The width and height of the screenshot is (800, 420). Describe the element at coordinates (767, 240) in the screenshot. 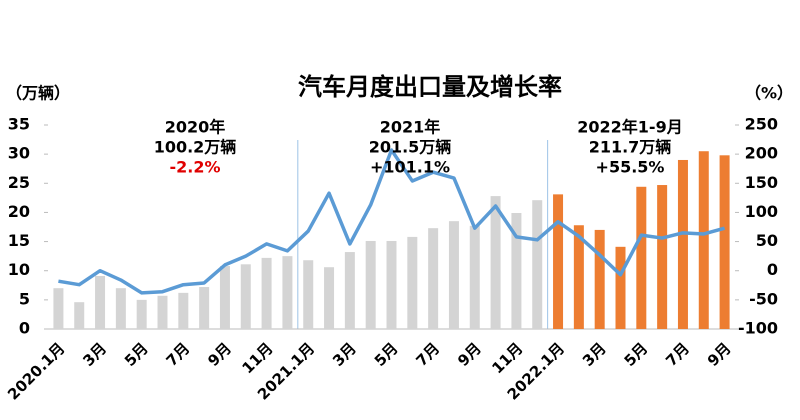

I see `y2-tick-label: 50` at that location.